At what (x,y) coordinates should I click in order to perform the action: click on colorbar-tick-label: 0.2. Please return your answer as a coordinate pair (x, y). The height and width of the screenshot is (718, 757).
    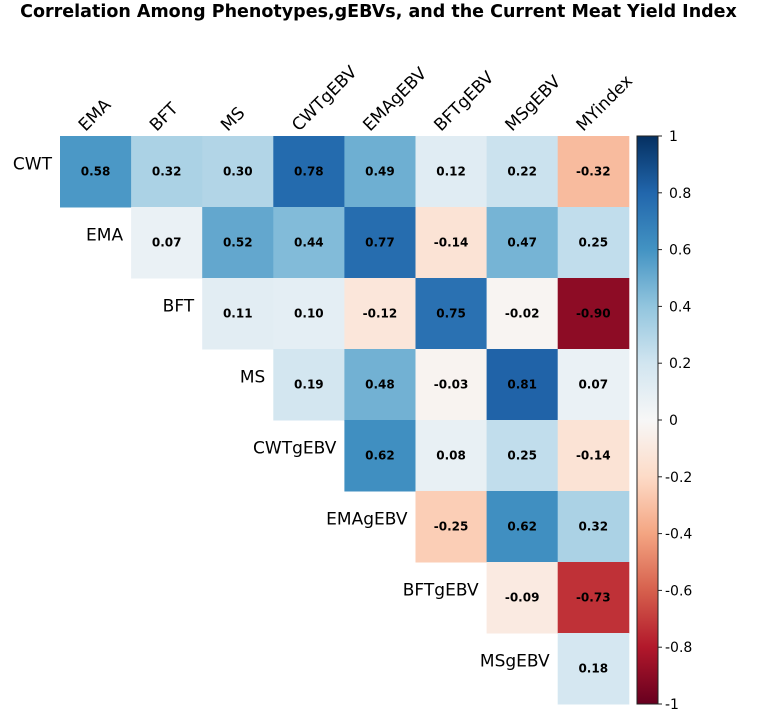
    Looking at the image, I should click on (680, 364).